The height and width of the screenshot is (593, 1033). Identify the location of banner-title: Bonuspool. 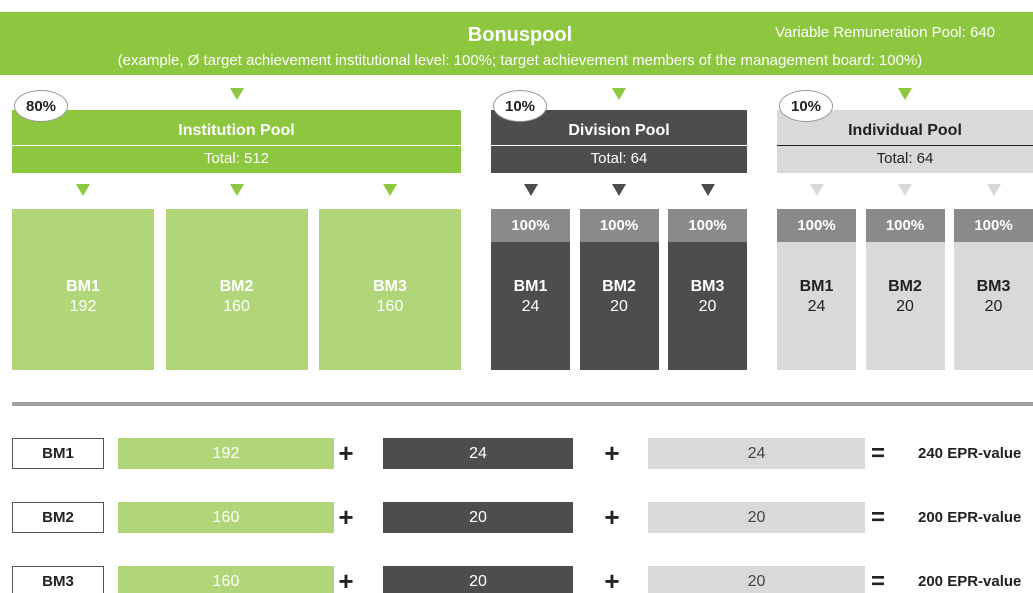
(520, 35).